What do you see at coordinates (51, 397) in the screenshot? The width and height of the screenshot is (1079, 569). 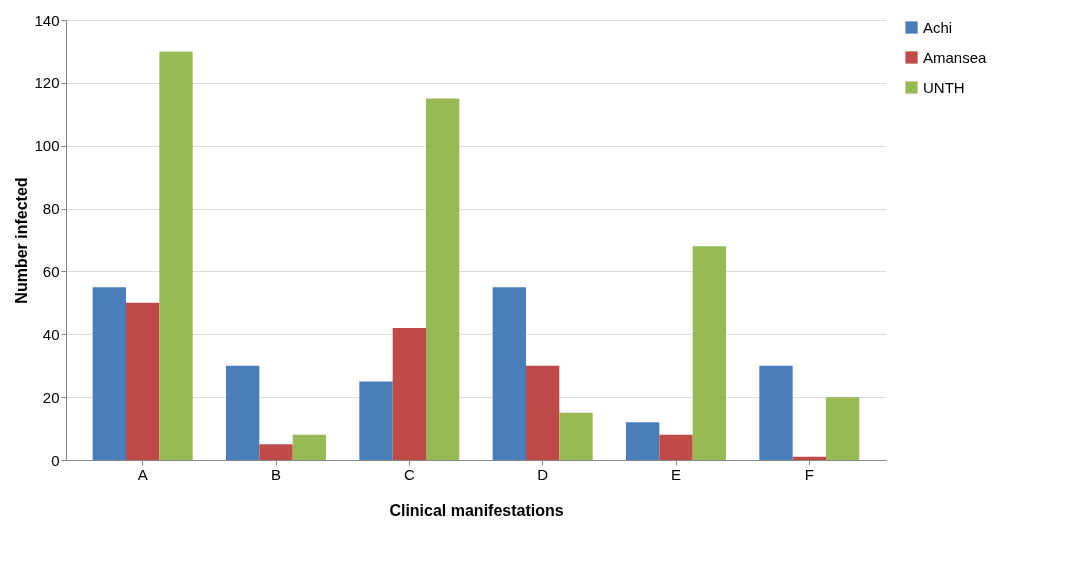 I see `y-tick-label: 20` at bounding box center [51, 397].